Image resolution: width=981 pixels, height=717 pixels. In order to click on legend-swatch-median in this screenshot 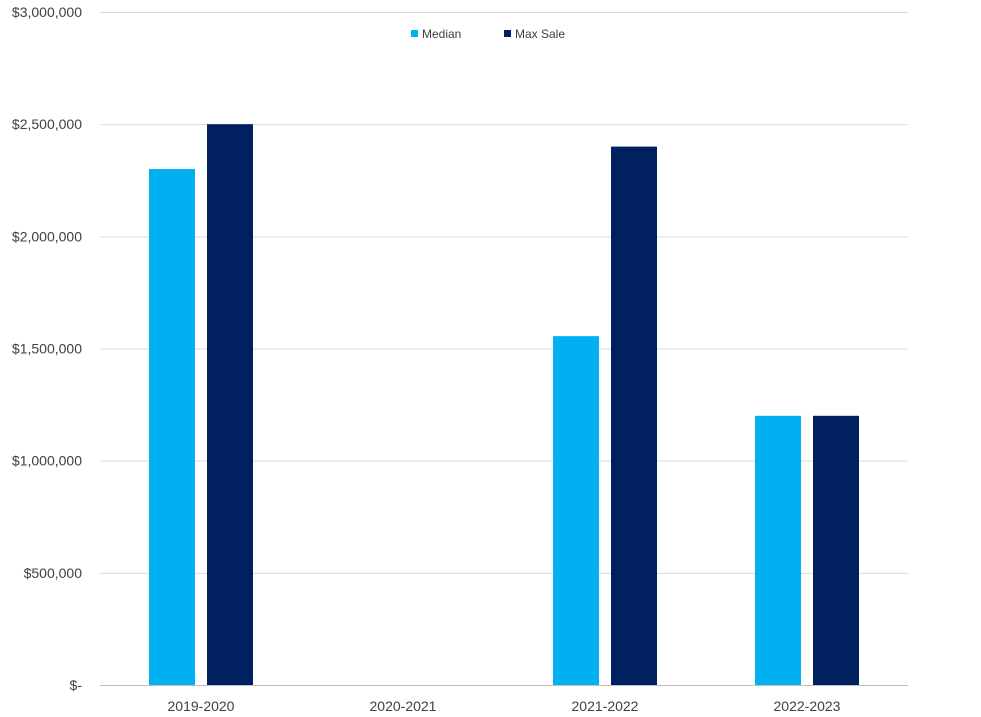, I will do `click(414, 33)`.